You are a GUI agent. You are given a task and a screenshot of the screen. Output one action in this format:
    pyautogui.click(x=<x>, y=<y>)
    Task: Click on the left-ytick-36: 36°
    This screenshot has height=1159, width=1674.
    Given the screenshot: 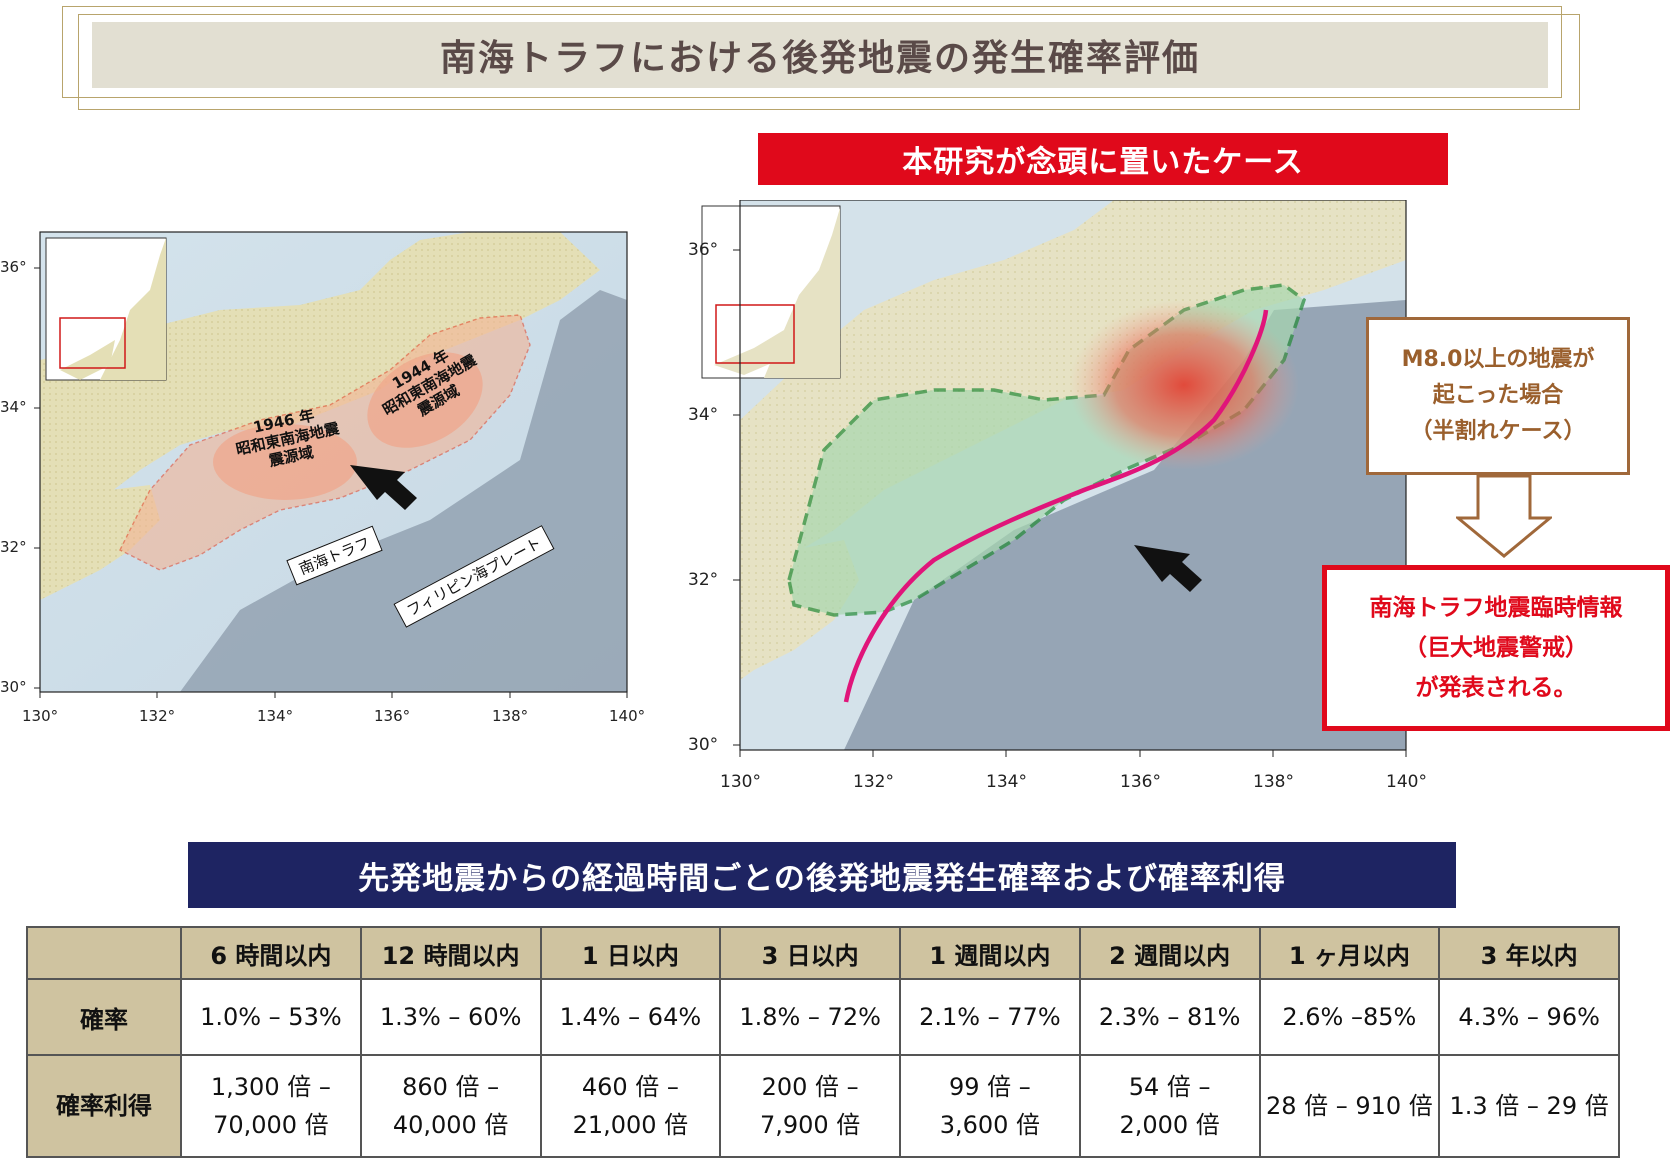 What is the action you would take?
    pyautogui.click(x=13, y=267)
    